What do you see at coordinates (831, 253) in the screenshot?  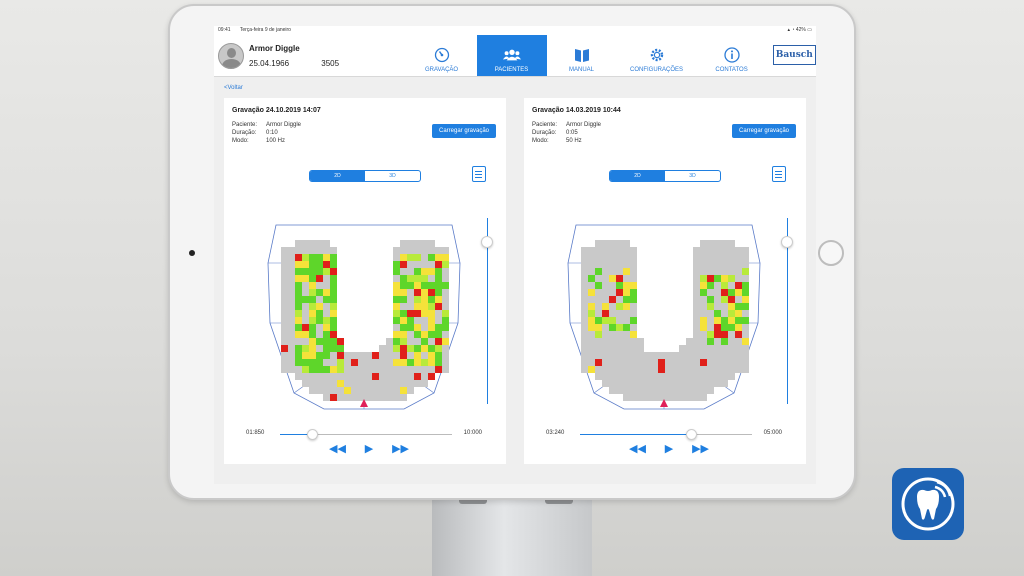 I see `home-button` at bounding box center [831, 253].